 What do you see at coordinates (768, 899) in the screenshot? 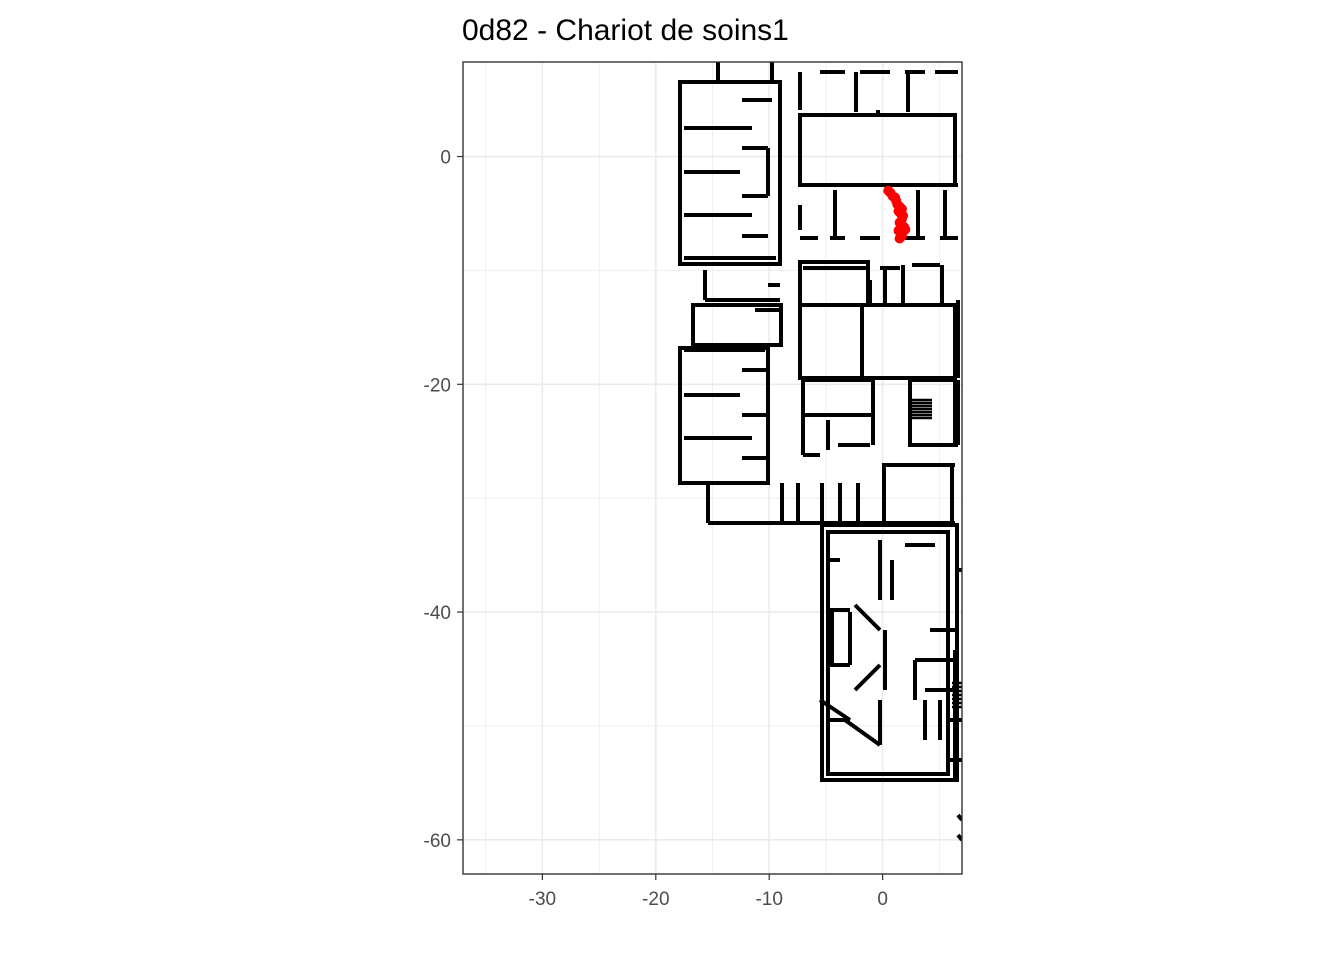
I see `x-tick-label: -10` at bounding box center [768, 899].